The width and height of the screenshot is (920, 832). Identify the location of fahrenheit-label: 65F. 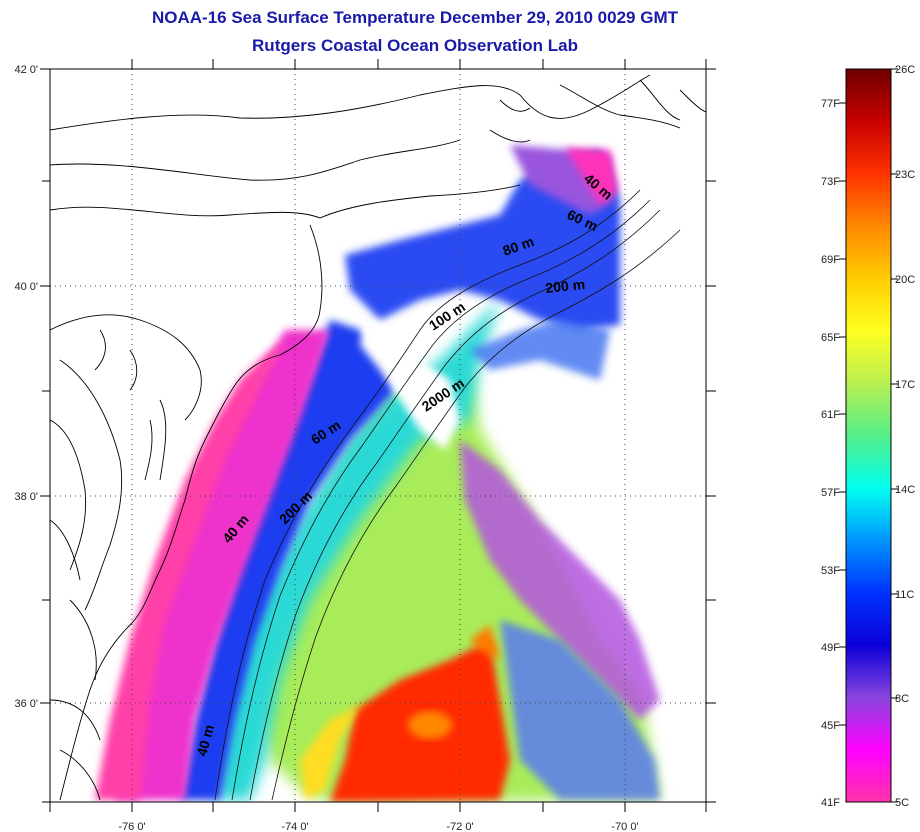
(830, 338).